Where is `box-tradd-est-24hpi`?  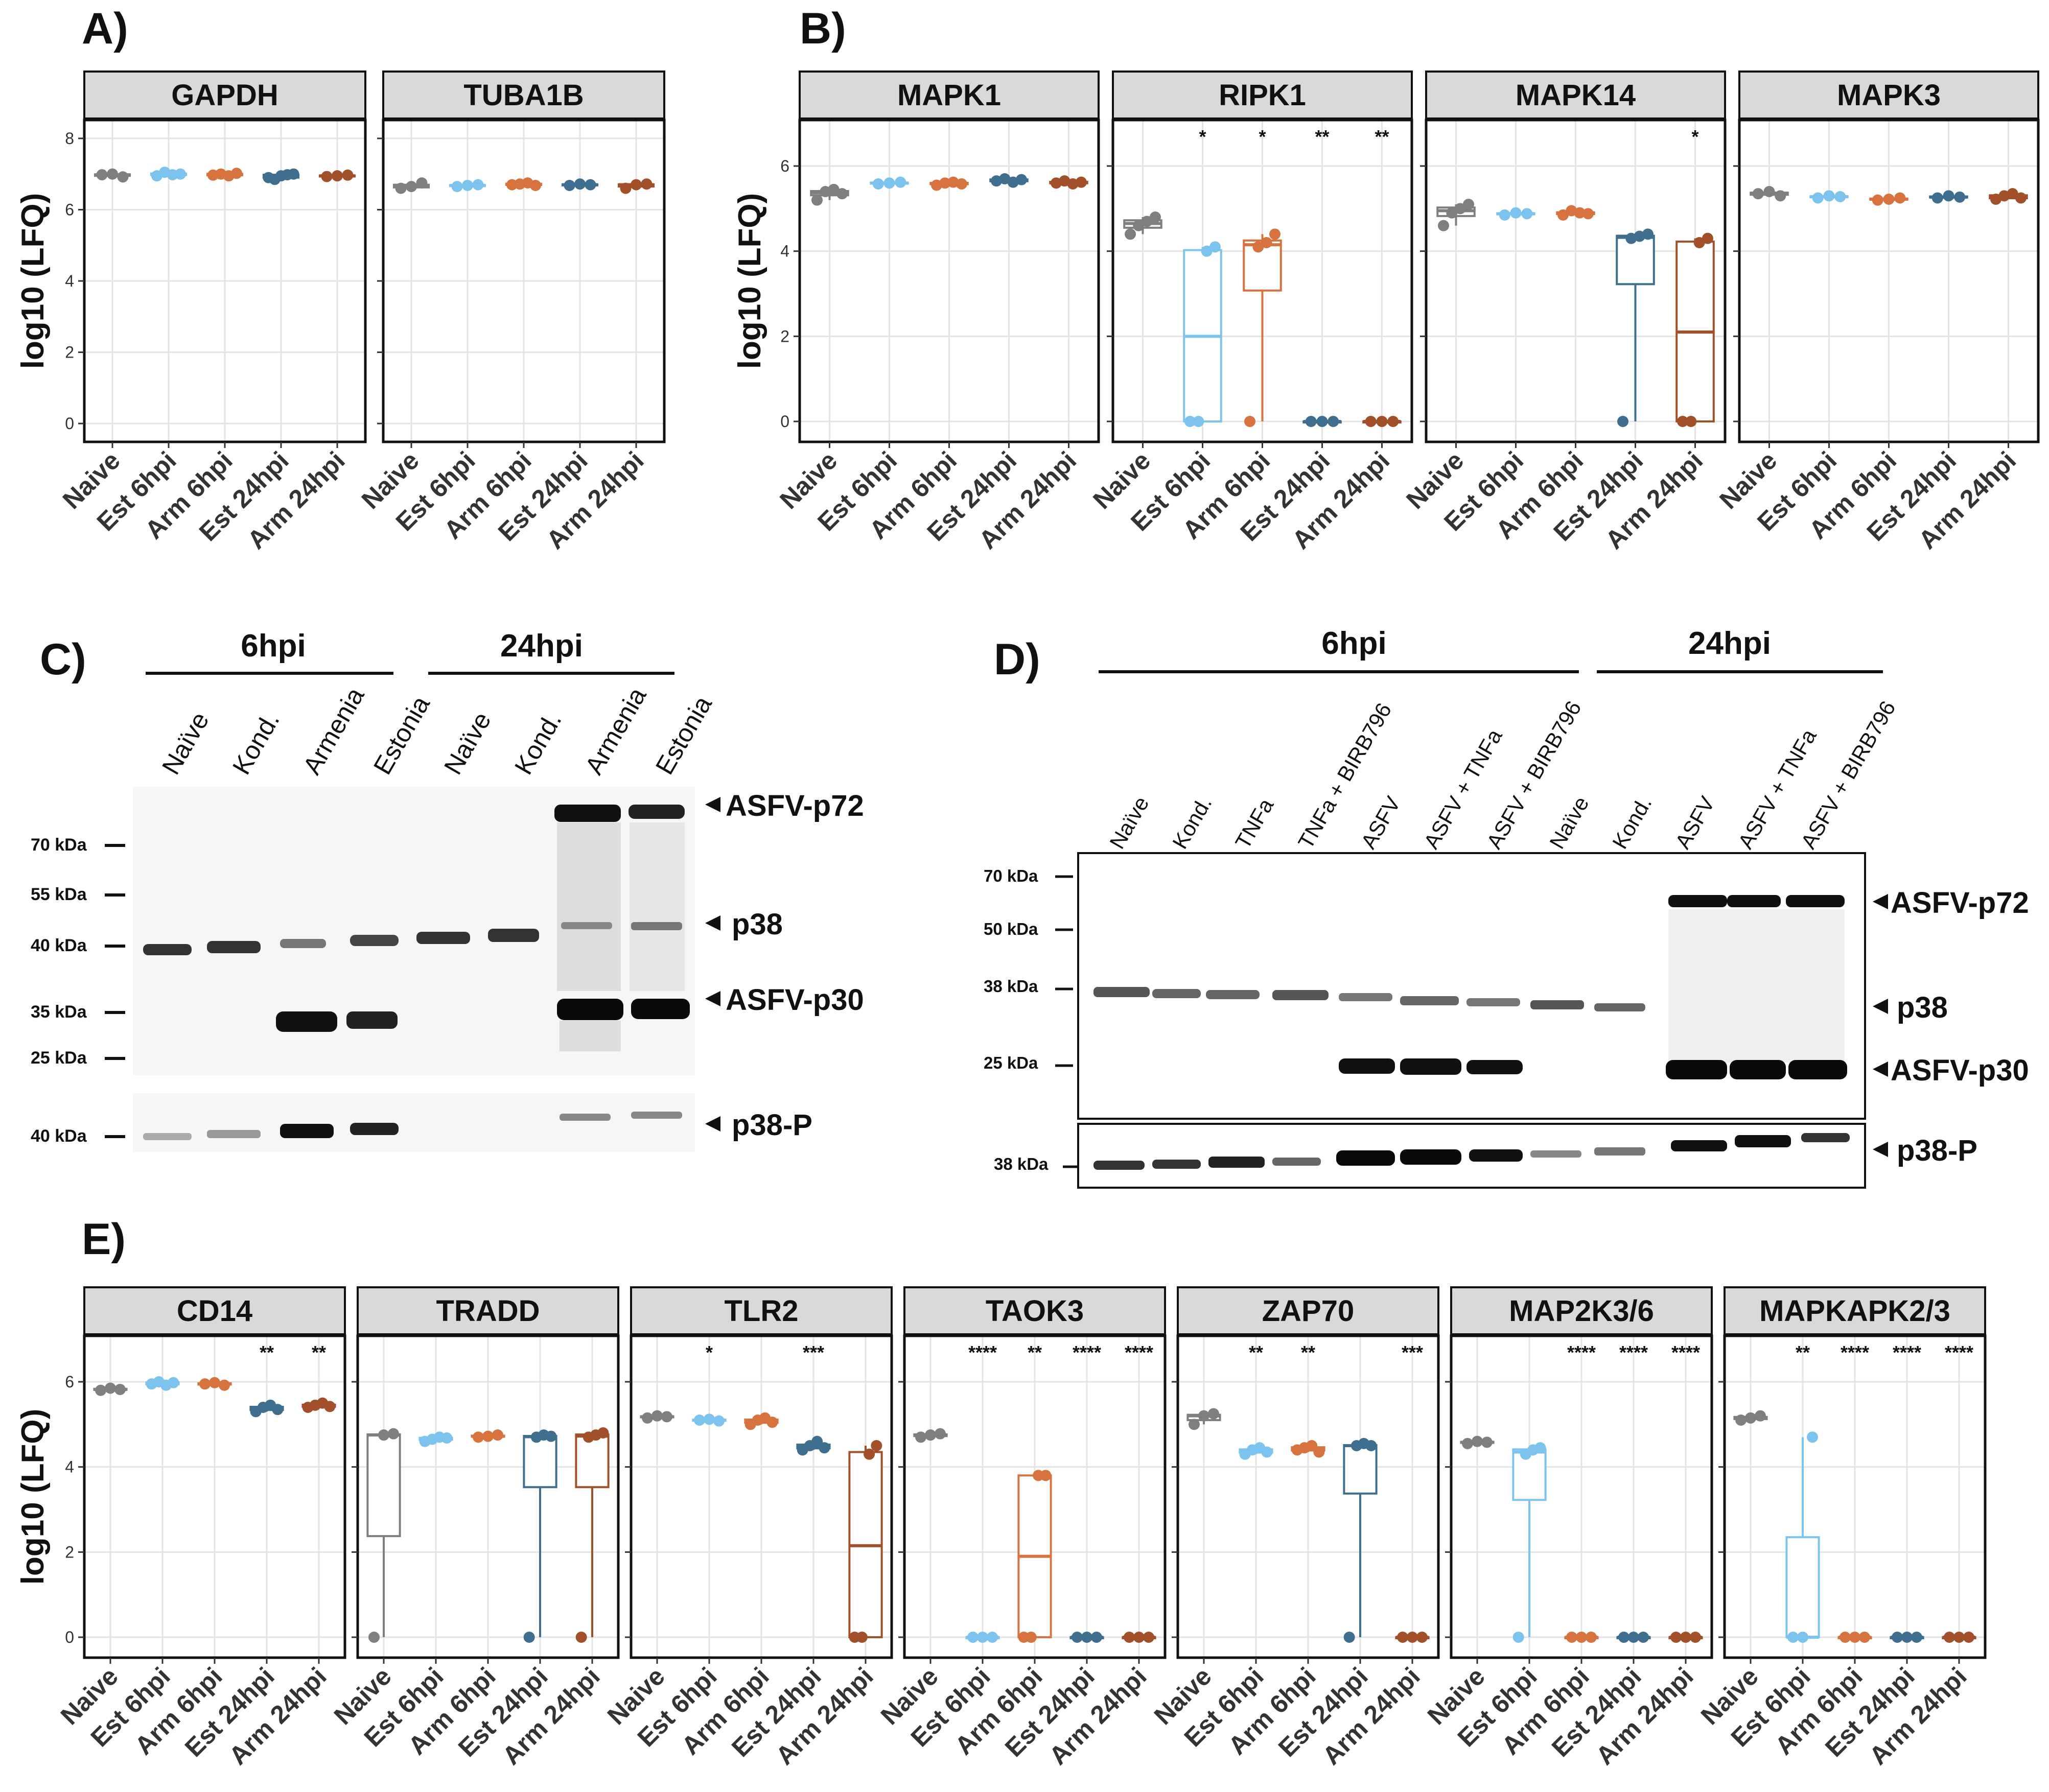
box-tradd-est-24hpi is located at coordinates (540, 1536).